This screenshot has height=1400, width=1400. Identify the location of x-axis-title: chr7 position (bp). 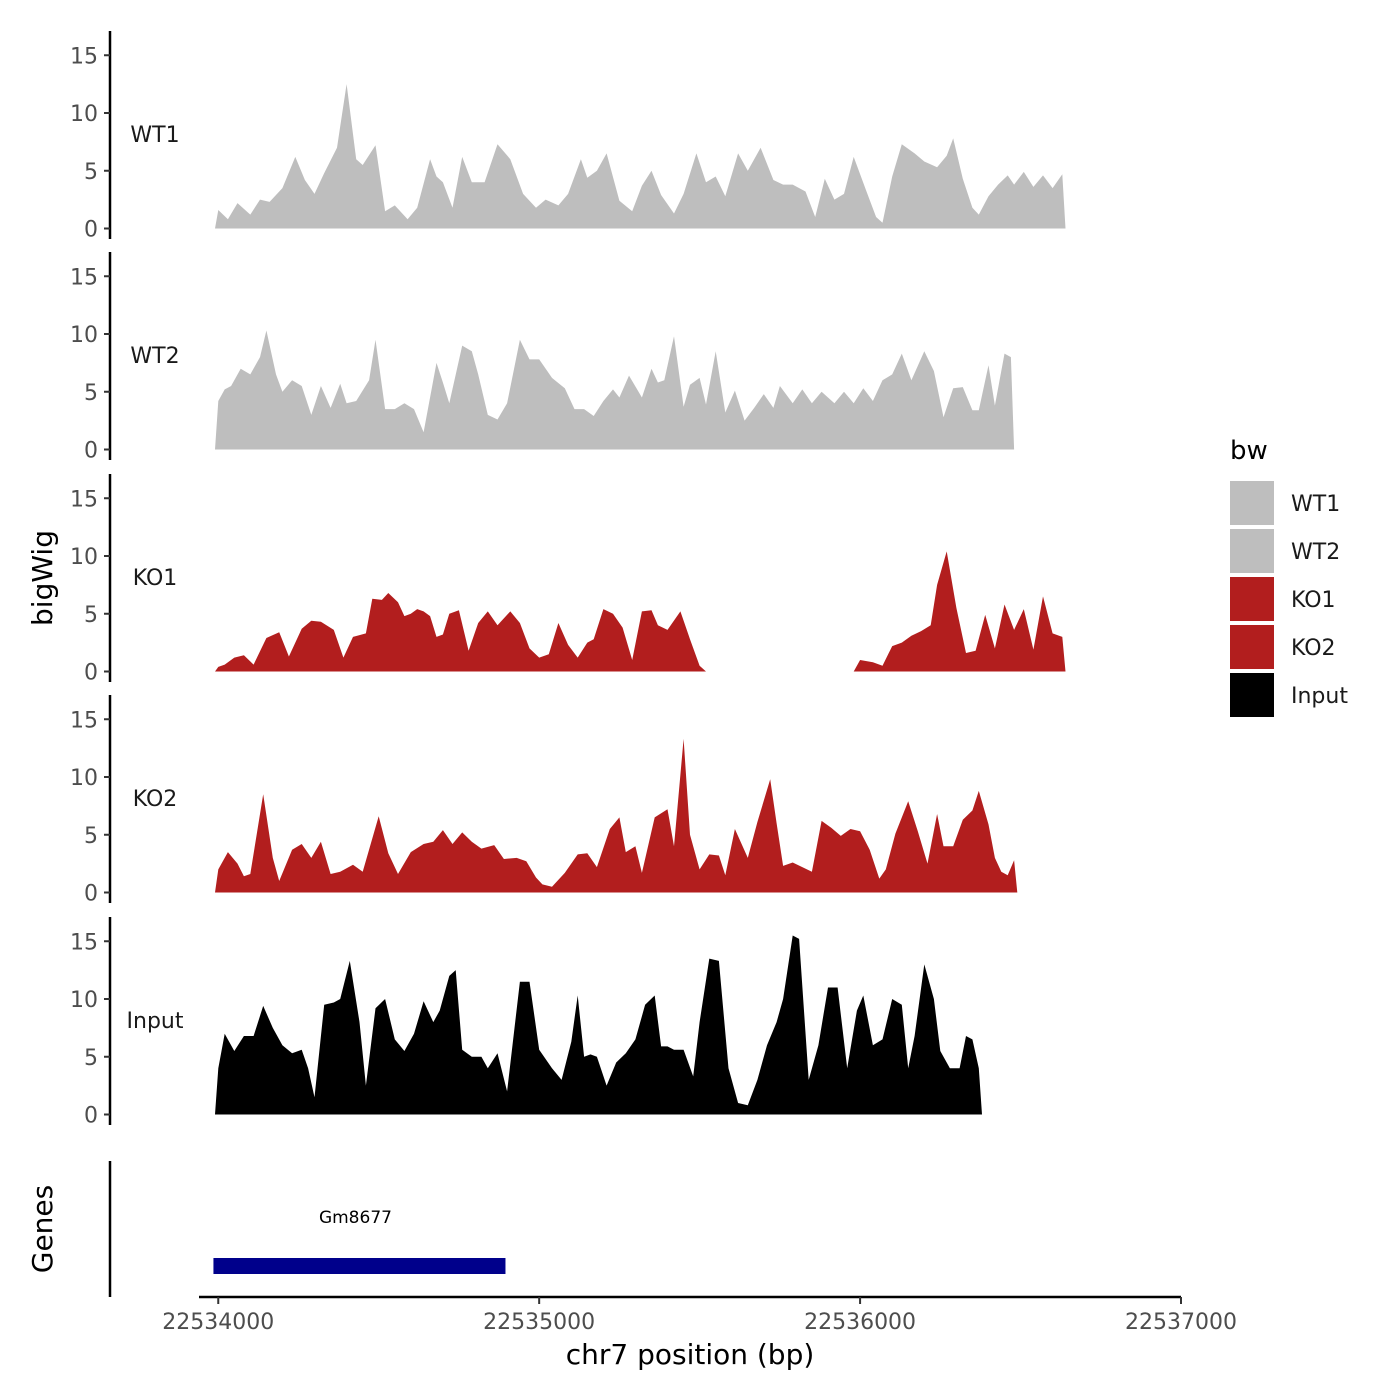
(690, 1354).